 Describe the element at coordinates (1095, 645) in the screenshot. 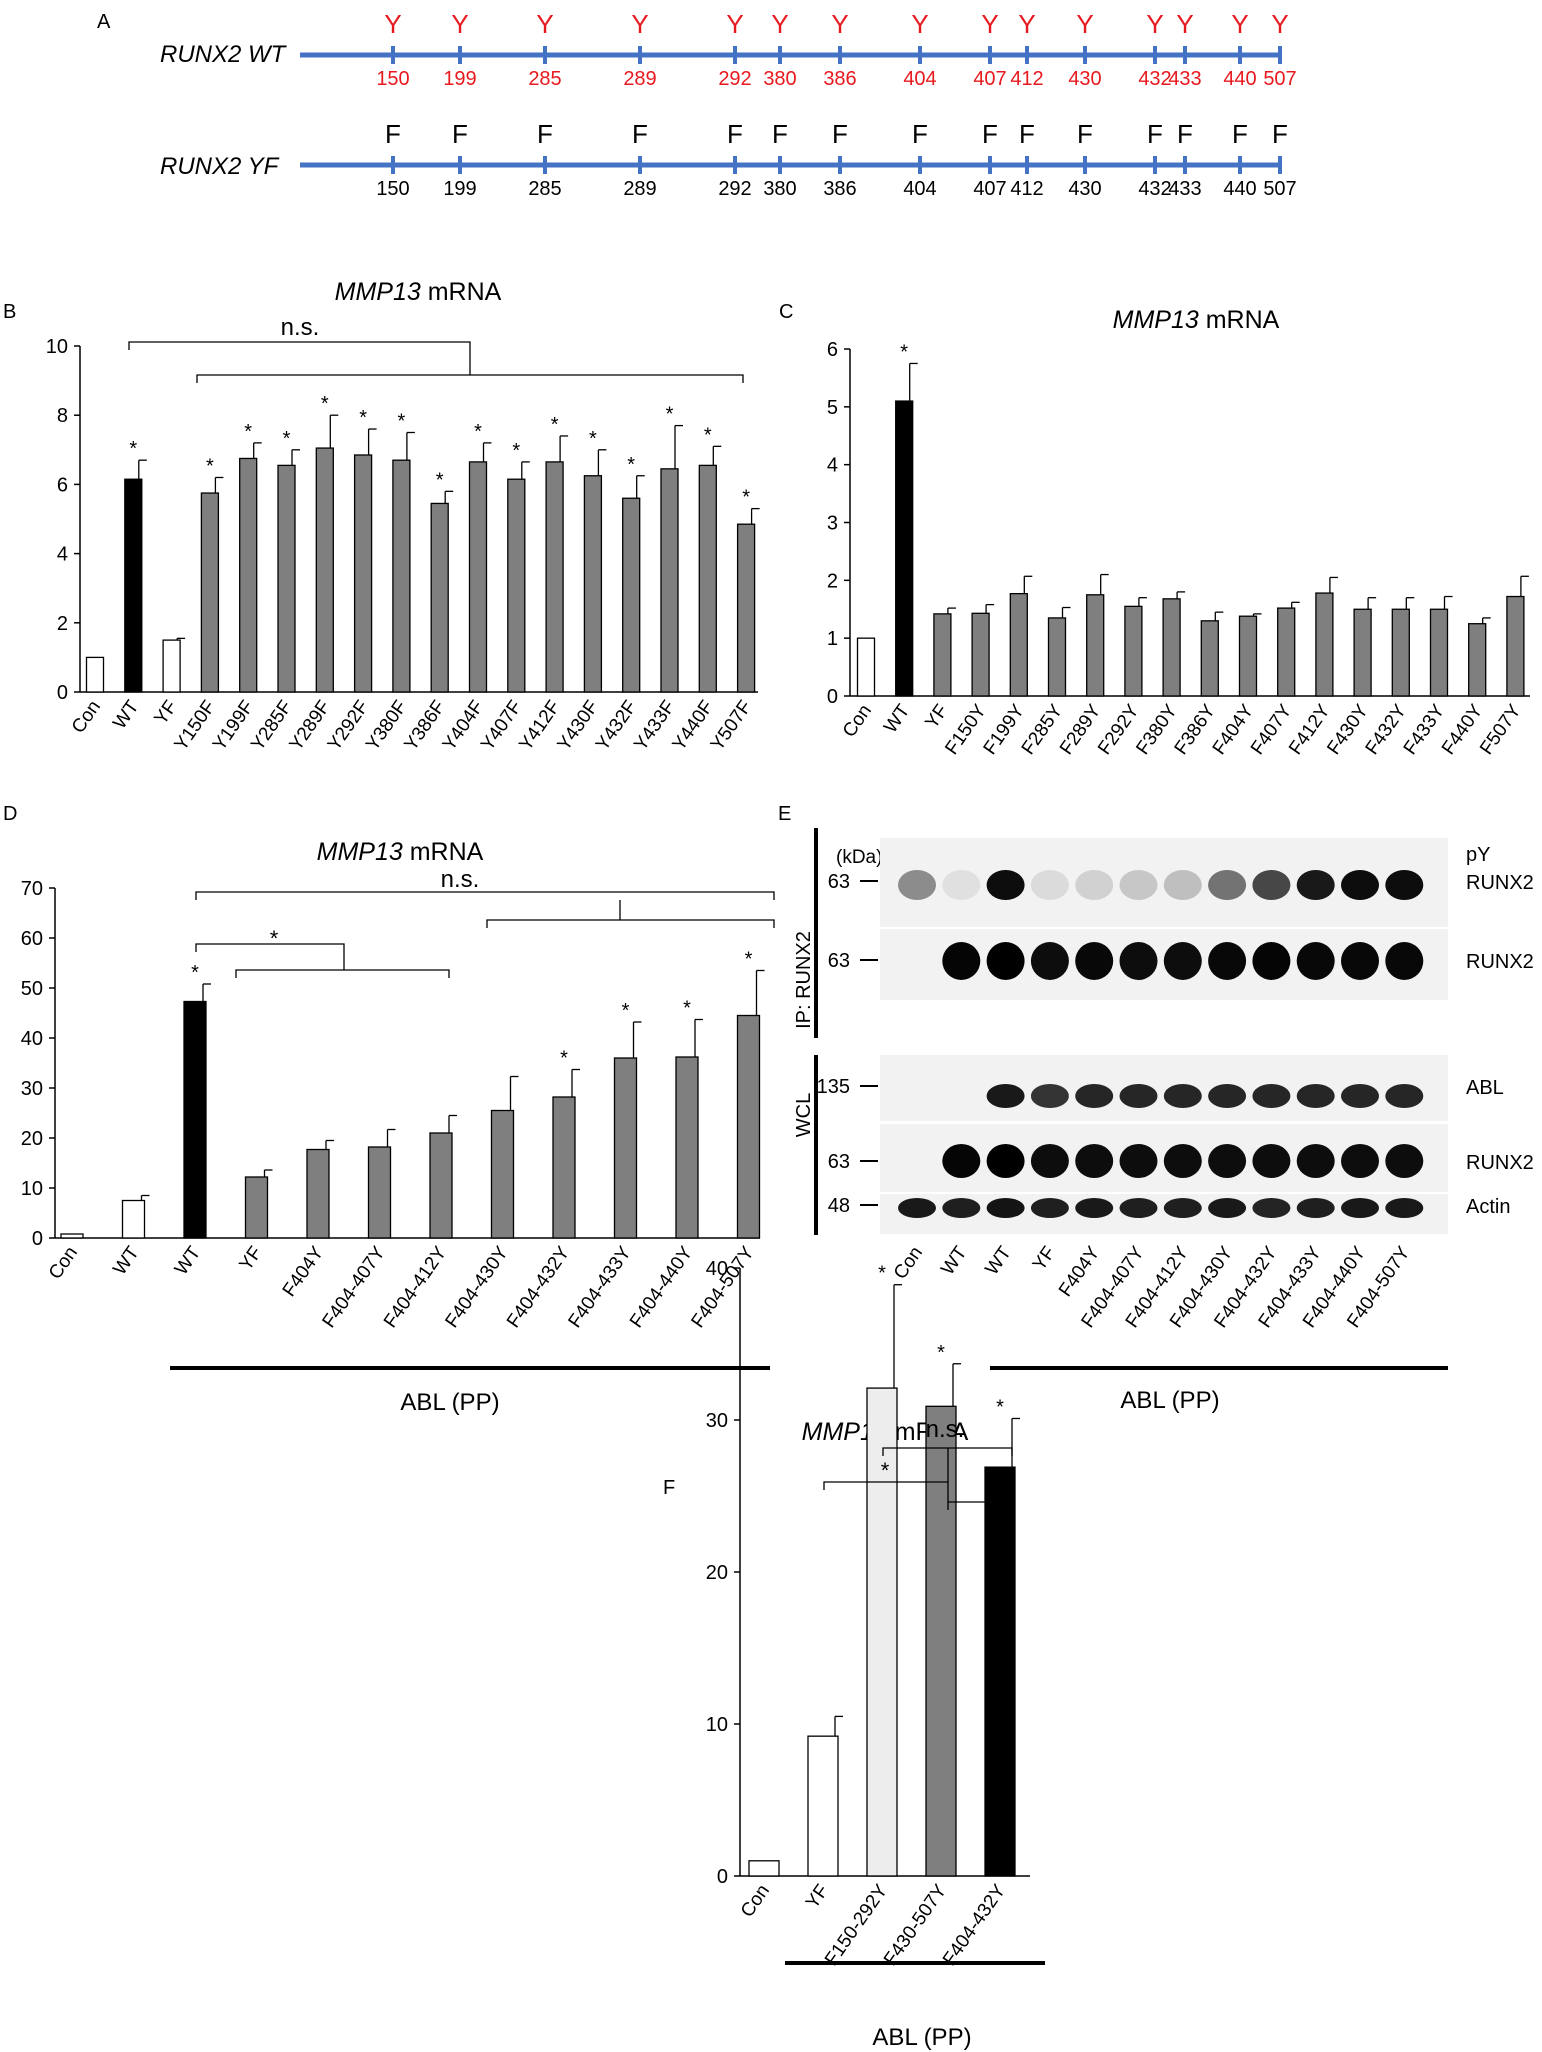

I see `bar-f289y` at that location.